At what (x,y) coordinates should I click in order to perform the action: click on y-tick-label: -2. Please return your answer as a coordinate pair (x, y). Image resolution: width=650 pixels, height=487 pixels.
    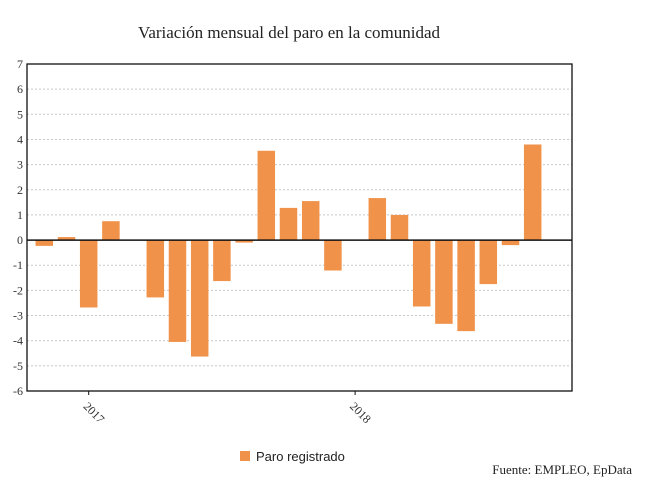
    Looking at the image, I should click on (18, 290).